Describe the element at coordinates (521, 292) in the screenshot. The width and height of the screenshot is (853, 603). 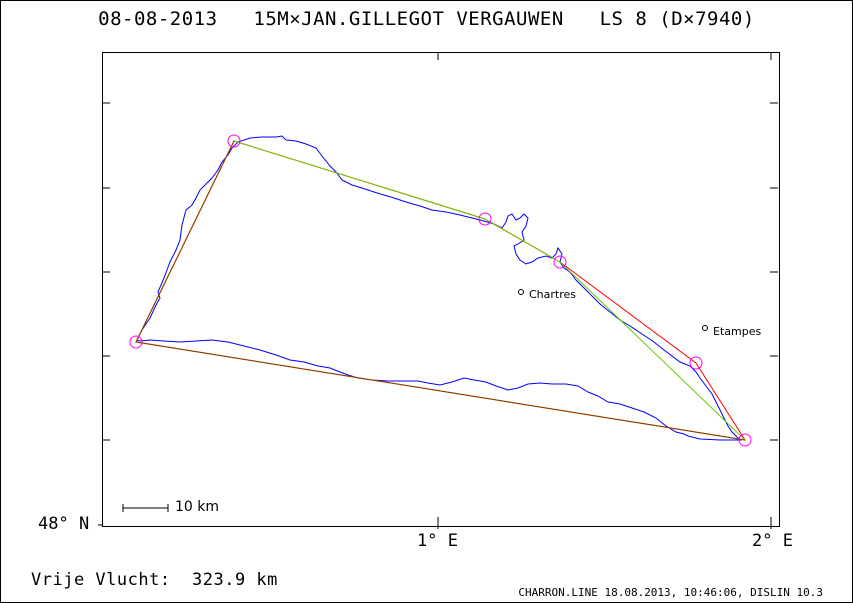
I see `chartres-marker` at that location.